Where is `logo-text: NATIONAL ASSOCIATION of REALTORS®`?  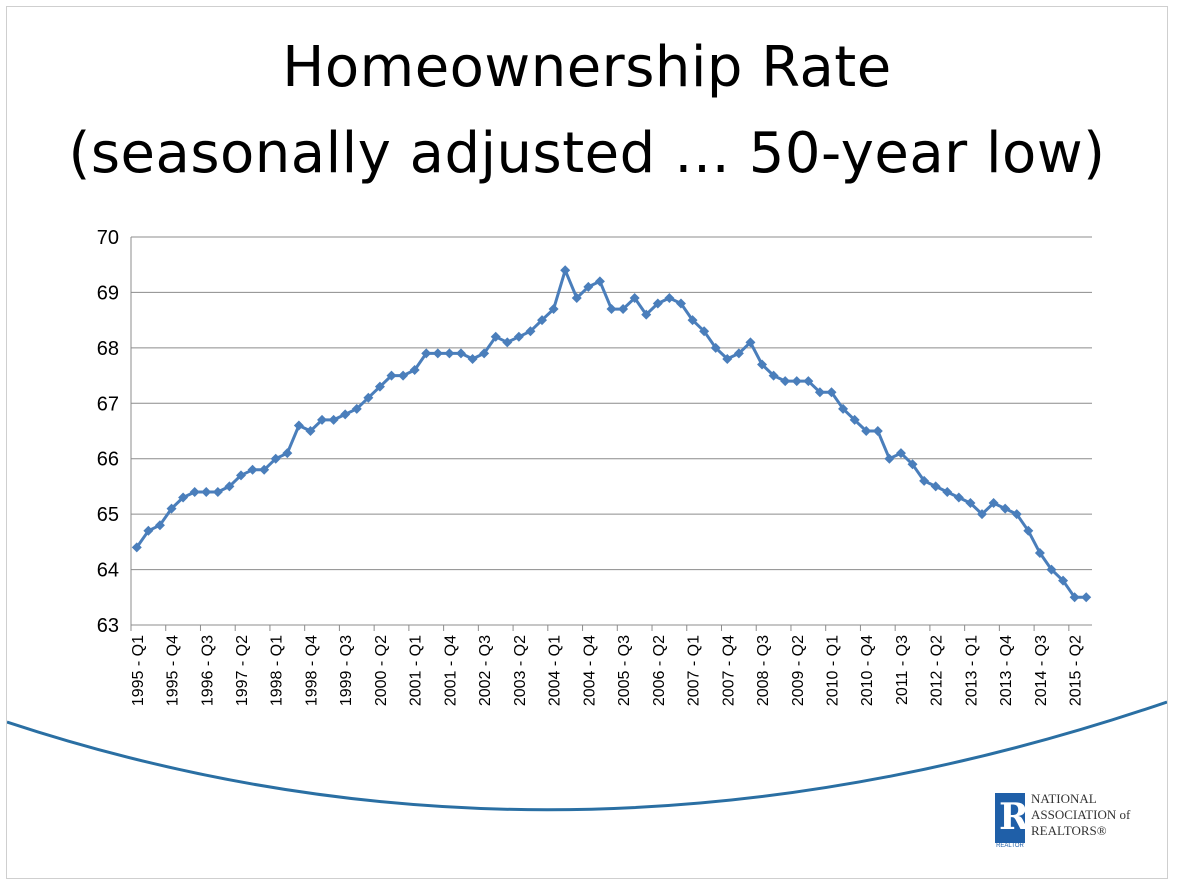
logo-text: NATIONAL ASSOCIATION of REALTORS® is located at coordinates (1081, 814).